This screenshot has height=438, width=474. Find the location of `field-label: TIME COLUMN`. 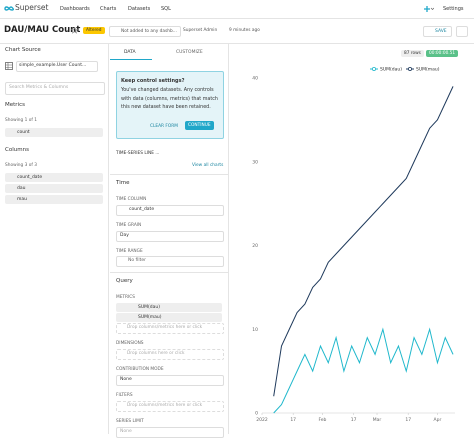

field-label: TIME COLUMN is located at coordinates (131, 199).